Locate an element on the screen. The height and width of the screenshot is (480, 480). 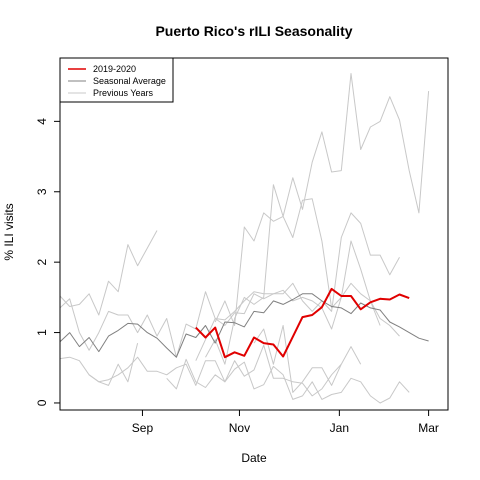
x-tick-label: Jan is located at coordinates (339, 428).